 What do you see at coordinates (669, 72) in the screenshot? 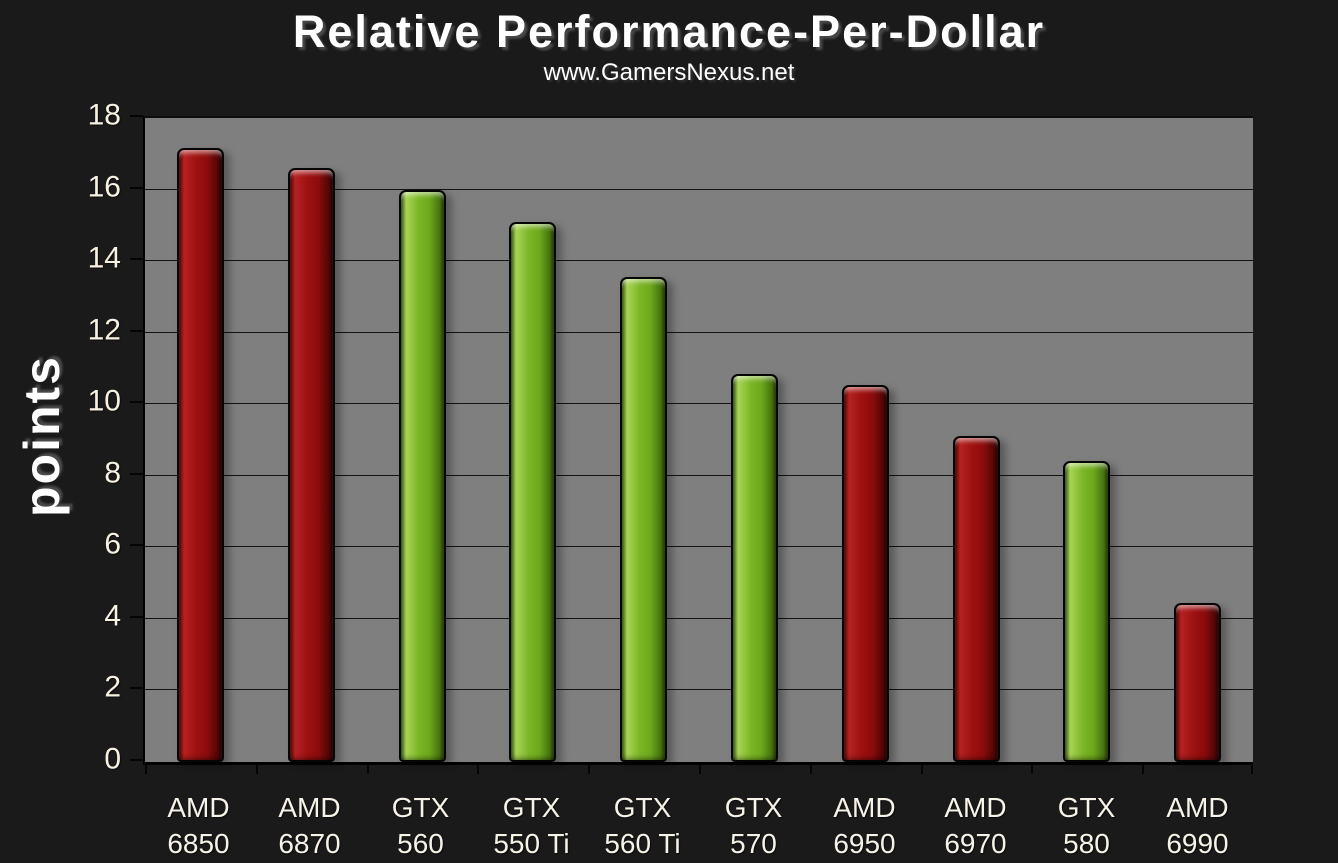
I see `chart-subtitle: www.GamersNexus.net` at bounding box center [669, 72].